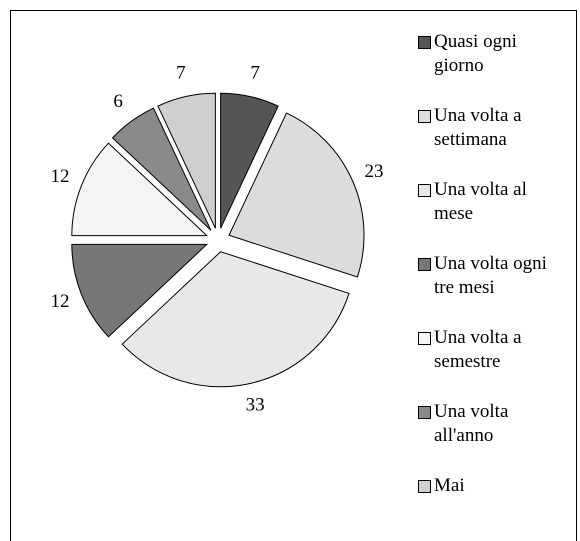  I want to click on legend-entry: Quasi ogni giorno, so click(498, 67).